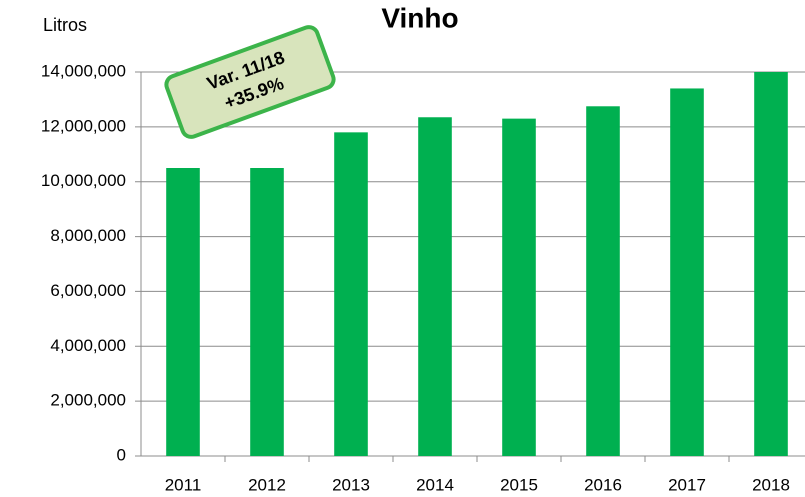 The height and width of the screenshot is (497, 805). What do you see at coordinates (83, 70) in the screenshot?
I see `y-tick-label: 14,000,000` at bounding box center [83, 70].